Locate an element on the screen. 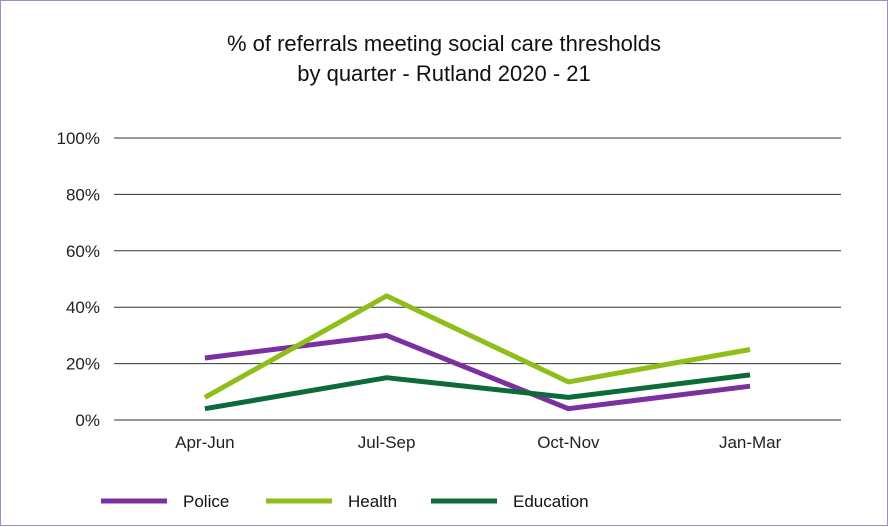  x-tick-label: Jul-Sep is located at coordinates (387, 442).